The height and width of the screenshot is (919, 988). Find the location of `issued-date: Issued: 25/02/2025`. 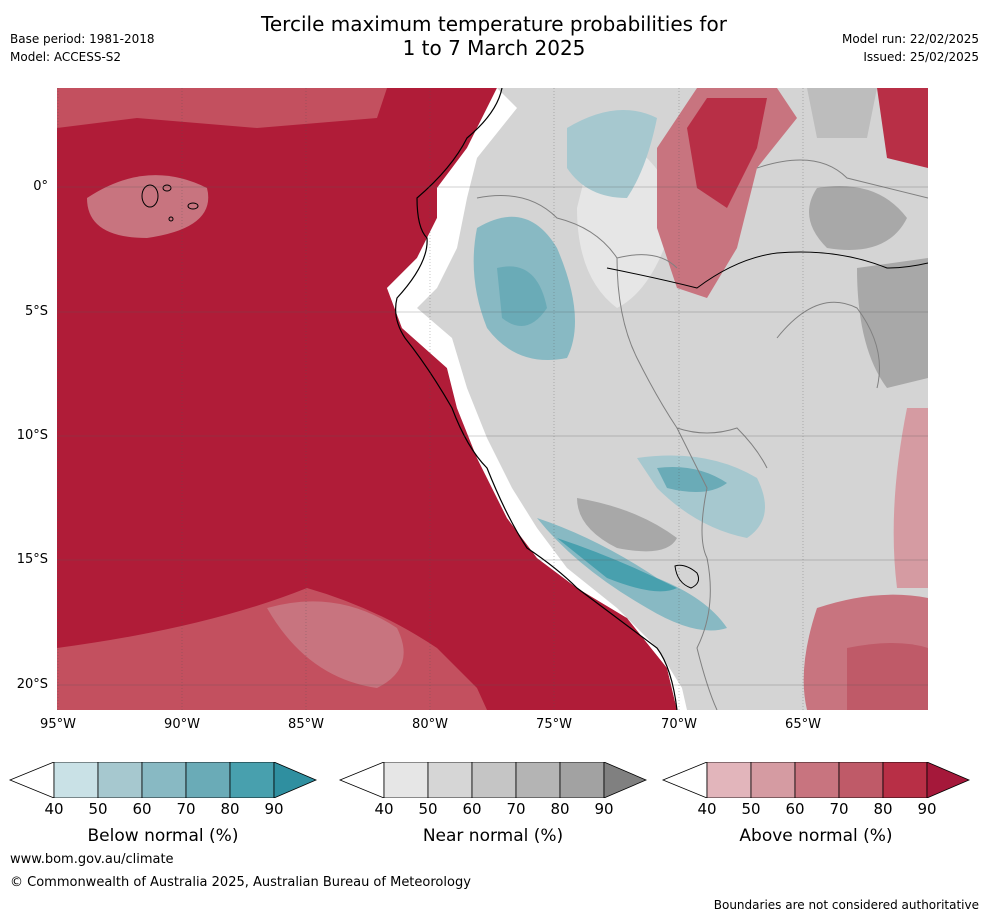

issued-date: Issued: 25/02/2025 is located at coordinates (921, 57).